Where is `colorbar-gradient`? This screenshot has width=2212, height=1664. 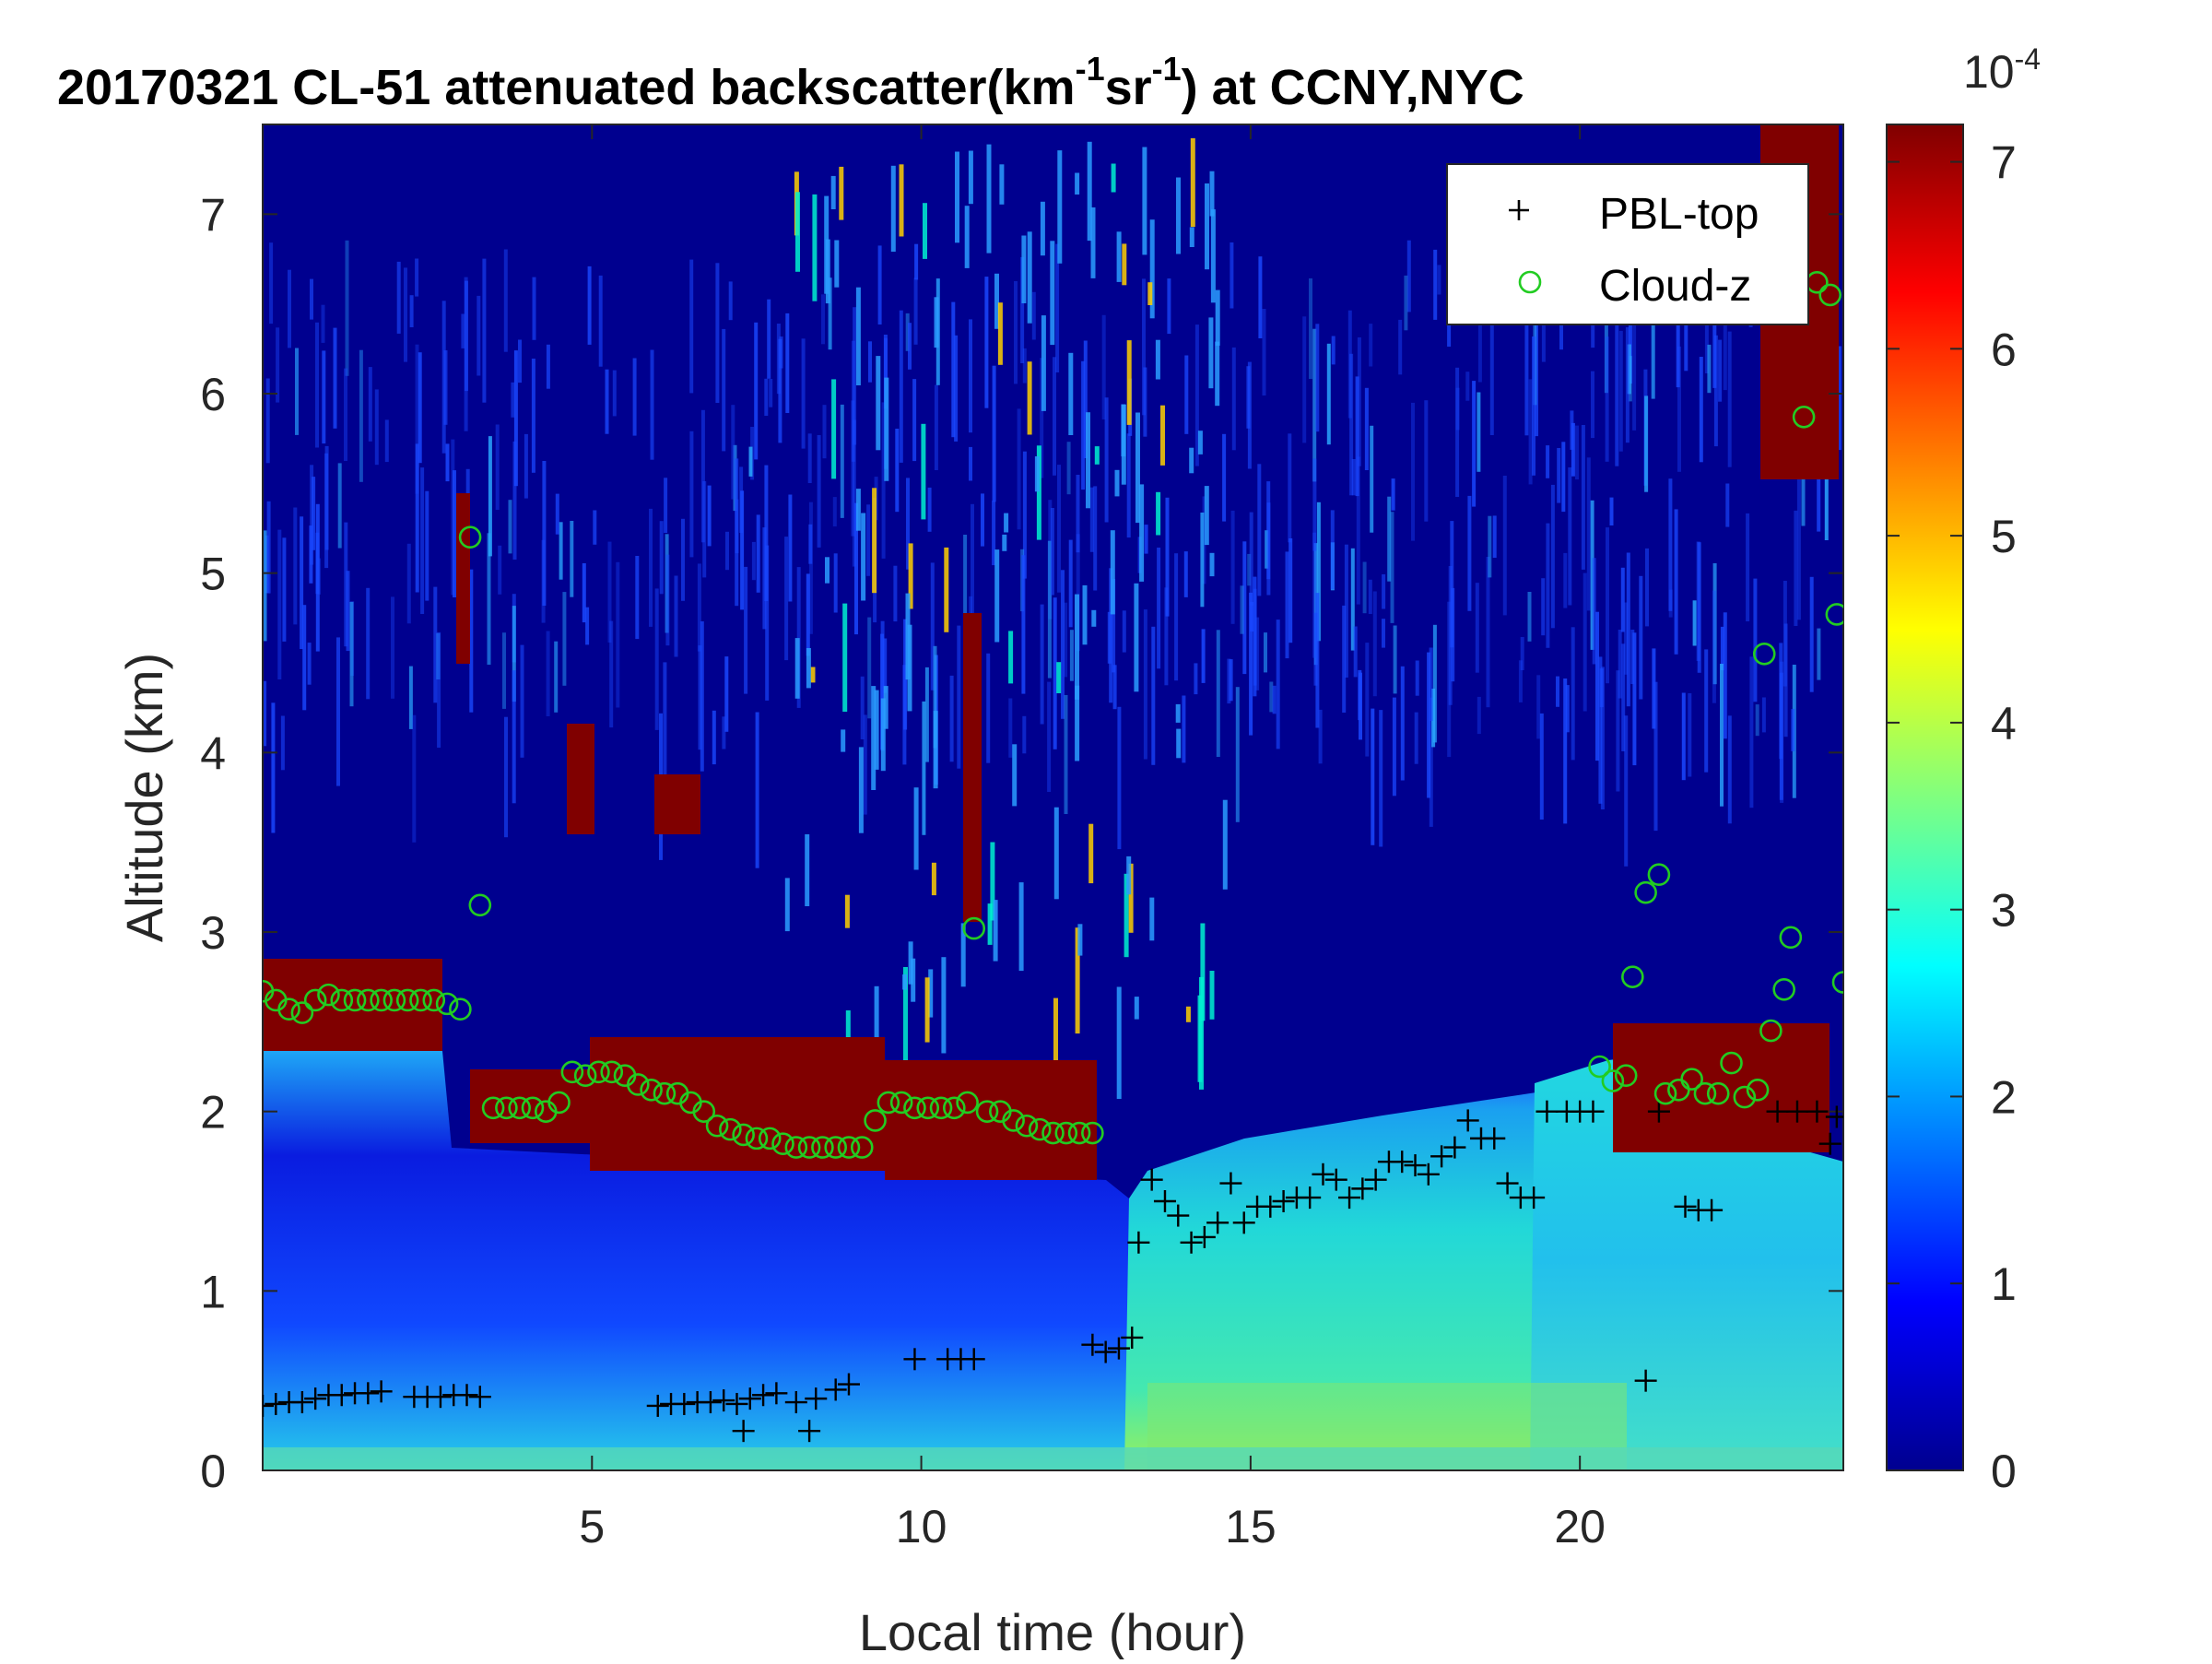
colorbar-gradient is located at coordinates (1925, 797).